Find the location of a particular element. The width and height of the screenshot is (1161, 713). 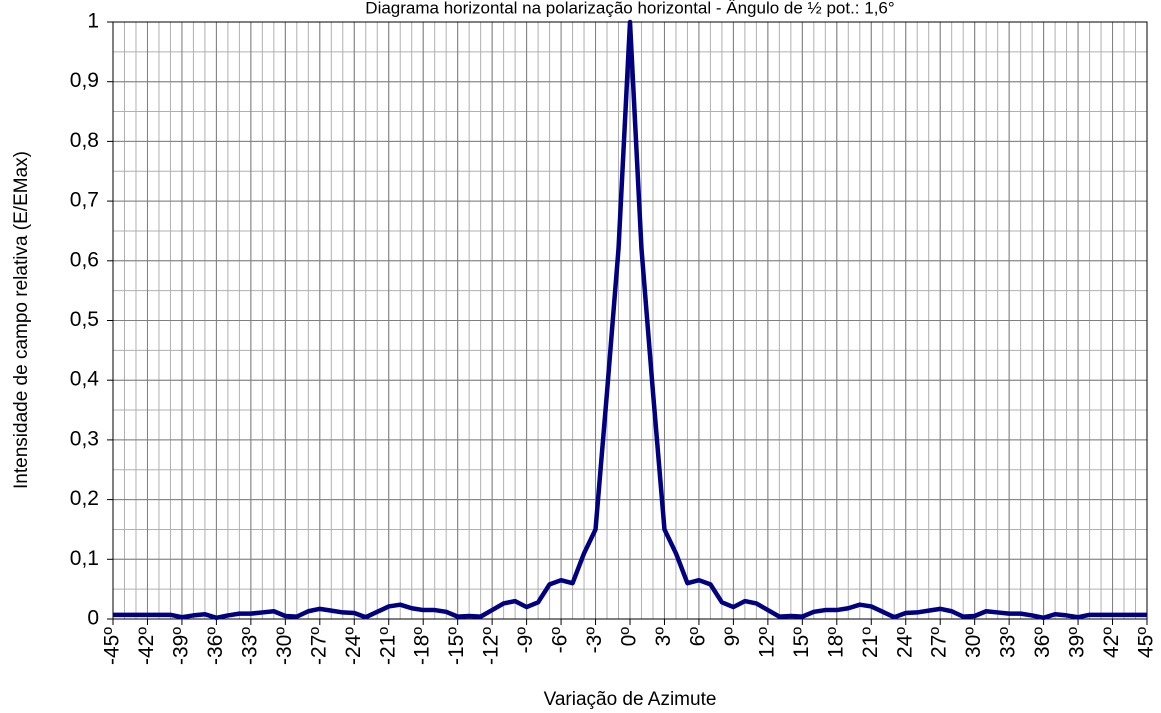

y-tick-label: 0 is located at coordinates (93, 618).